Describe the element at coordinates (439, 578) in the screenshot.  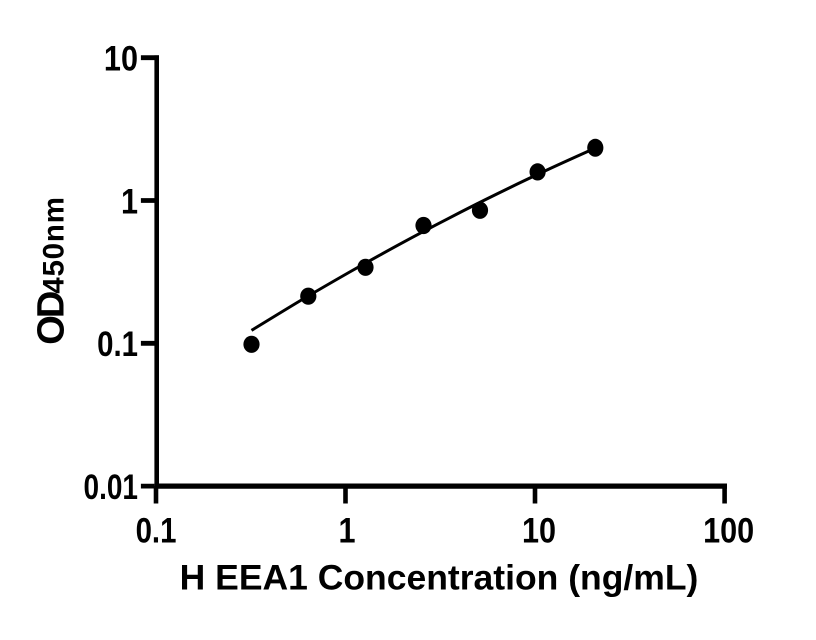
I see `svg-text: H EEA1 Concentration (ng/mL)` at that location.